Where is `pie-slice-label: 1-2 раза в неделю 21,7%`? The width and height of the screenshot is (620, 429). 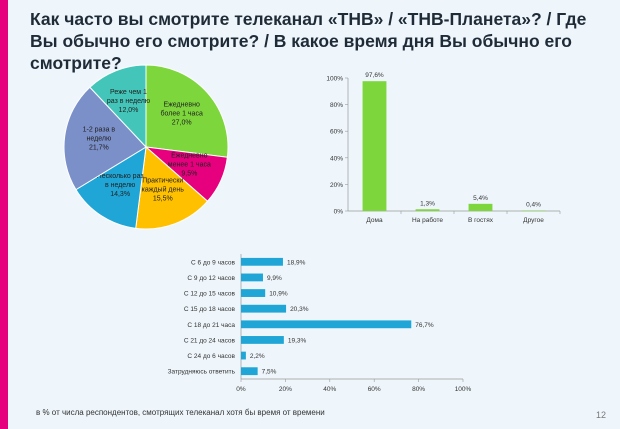 pie-slice-label: 1-2 раза в неделю 21,7% is located at coordinates (99, 139).